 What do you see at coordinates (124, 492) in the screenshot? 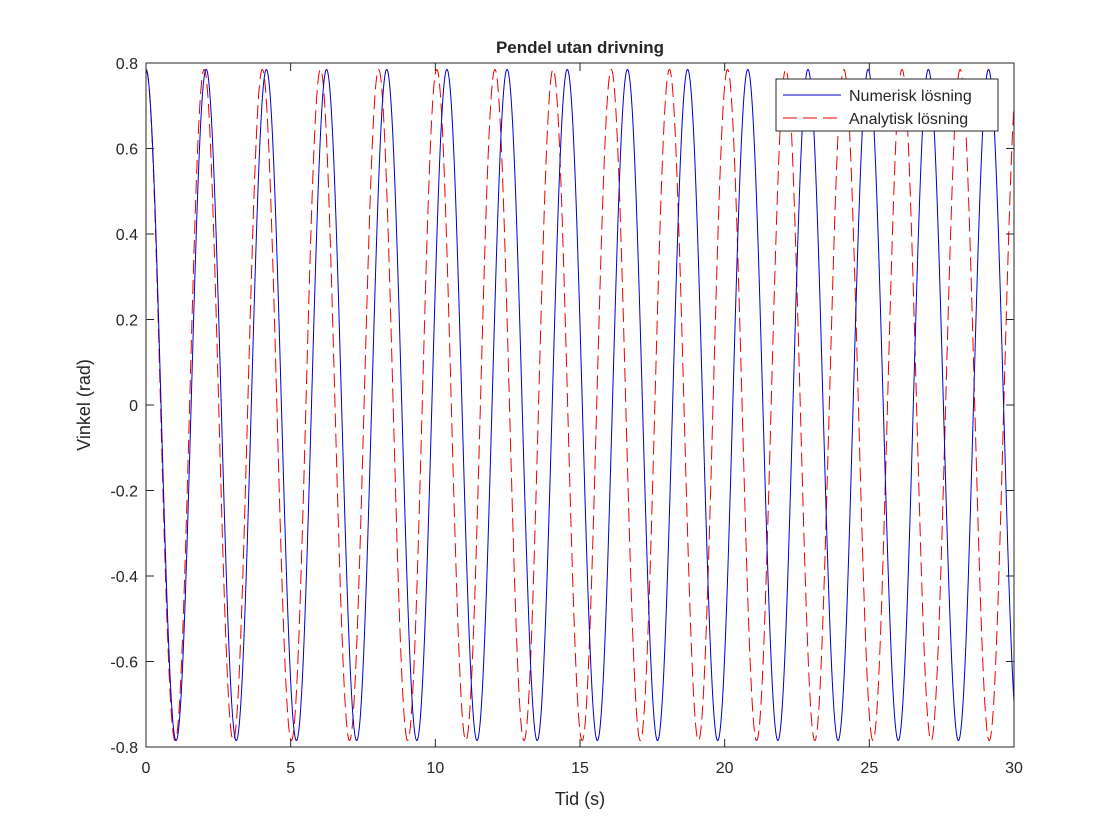
I see `y-tick-label: -0.2` at bounding box center [124, 492].